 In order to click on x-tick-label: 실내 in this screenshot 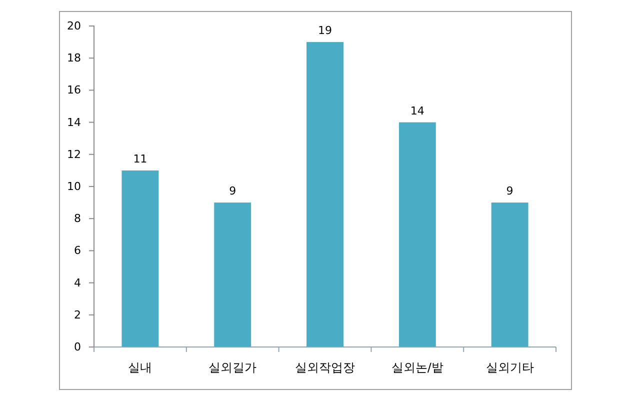, I will do `click(140, 367)`.